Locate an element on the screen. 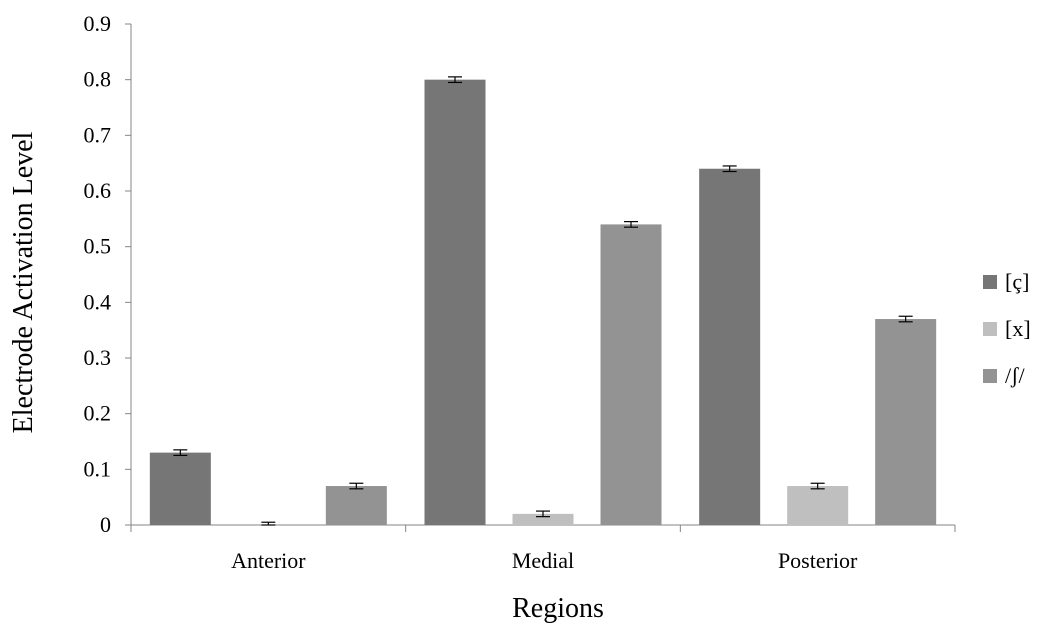 This screenshot has height=627, width=1054. legend-item: [x] is located at coordinates (1007, 328).